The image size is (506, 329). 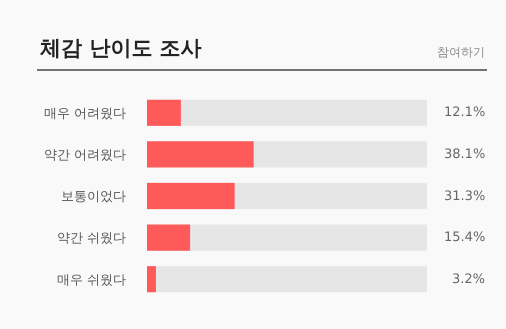 I want to click on data-label: 3.2%, so click(x=469, y=279).